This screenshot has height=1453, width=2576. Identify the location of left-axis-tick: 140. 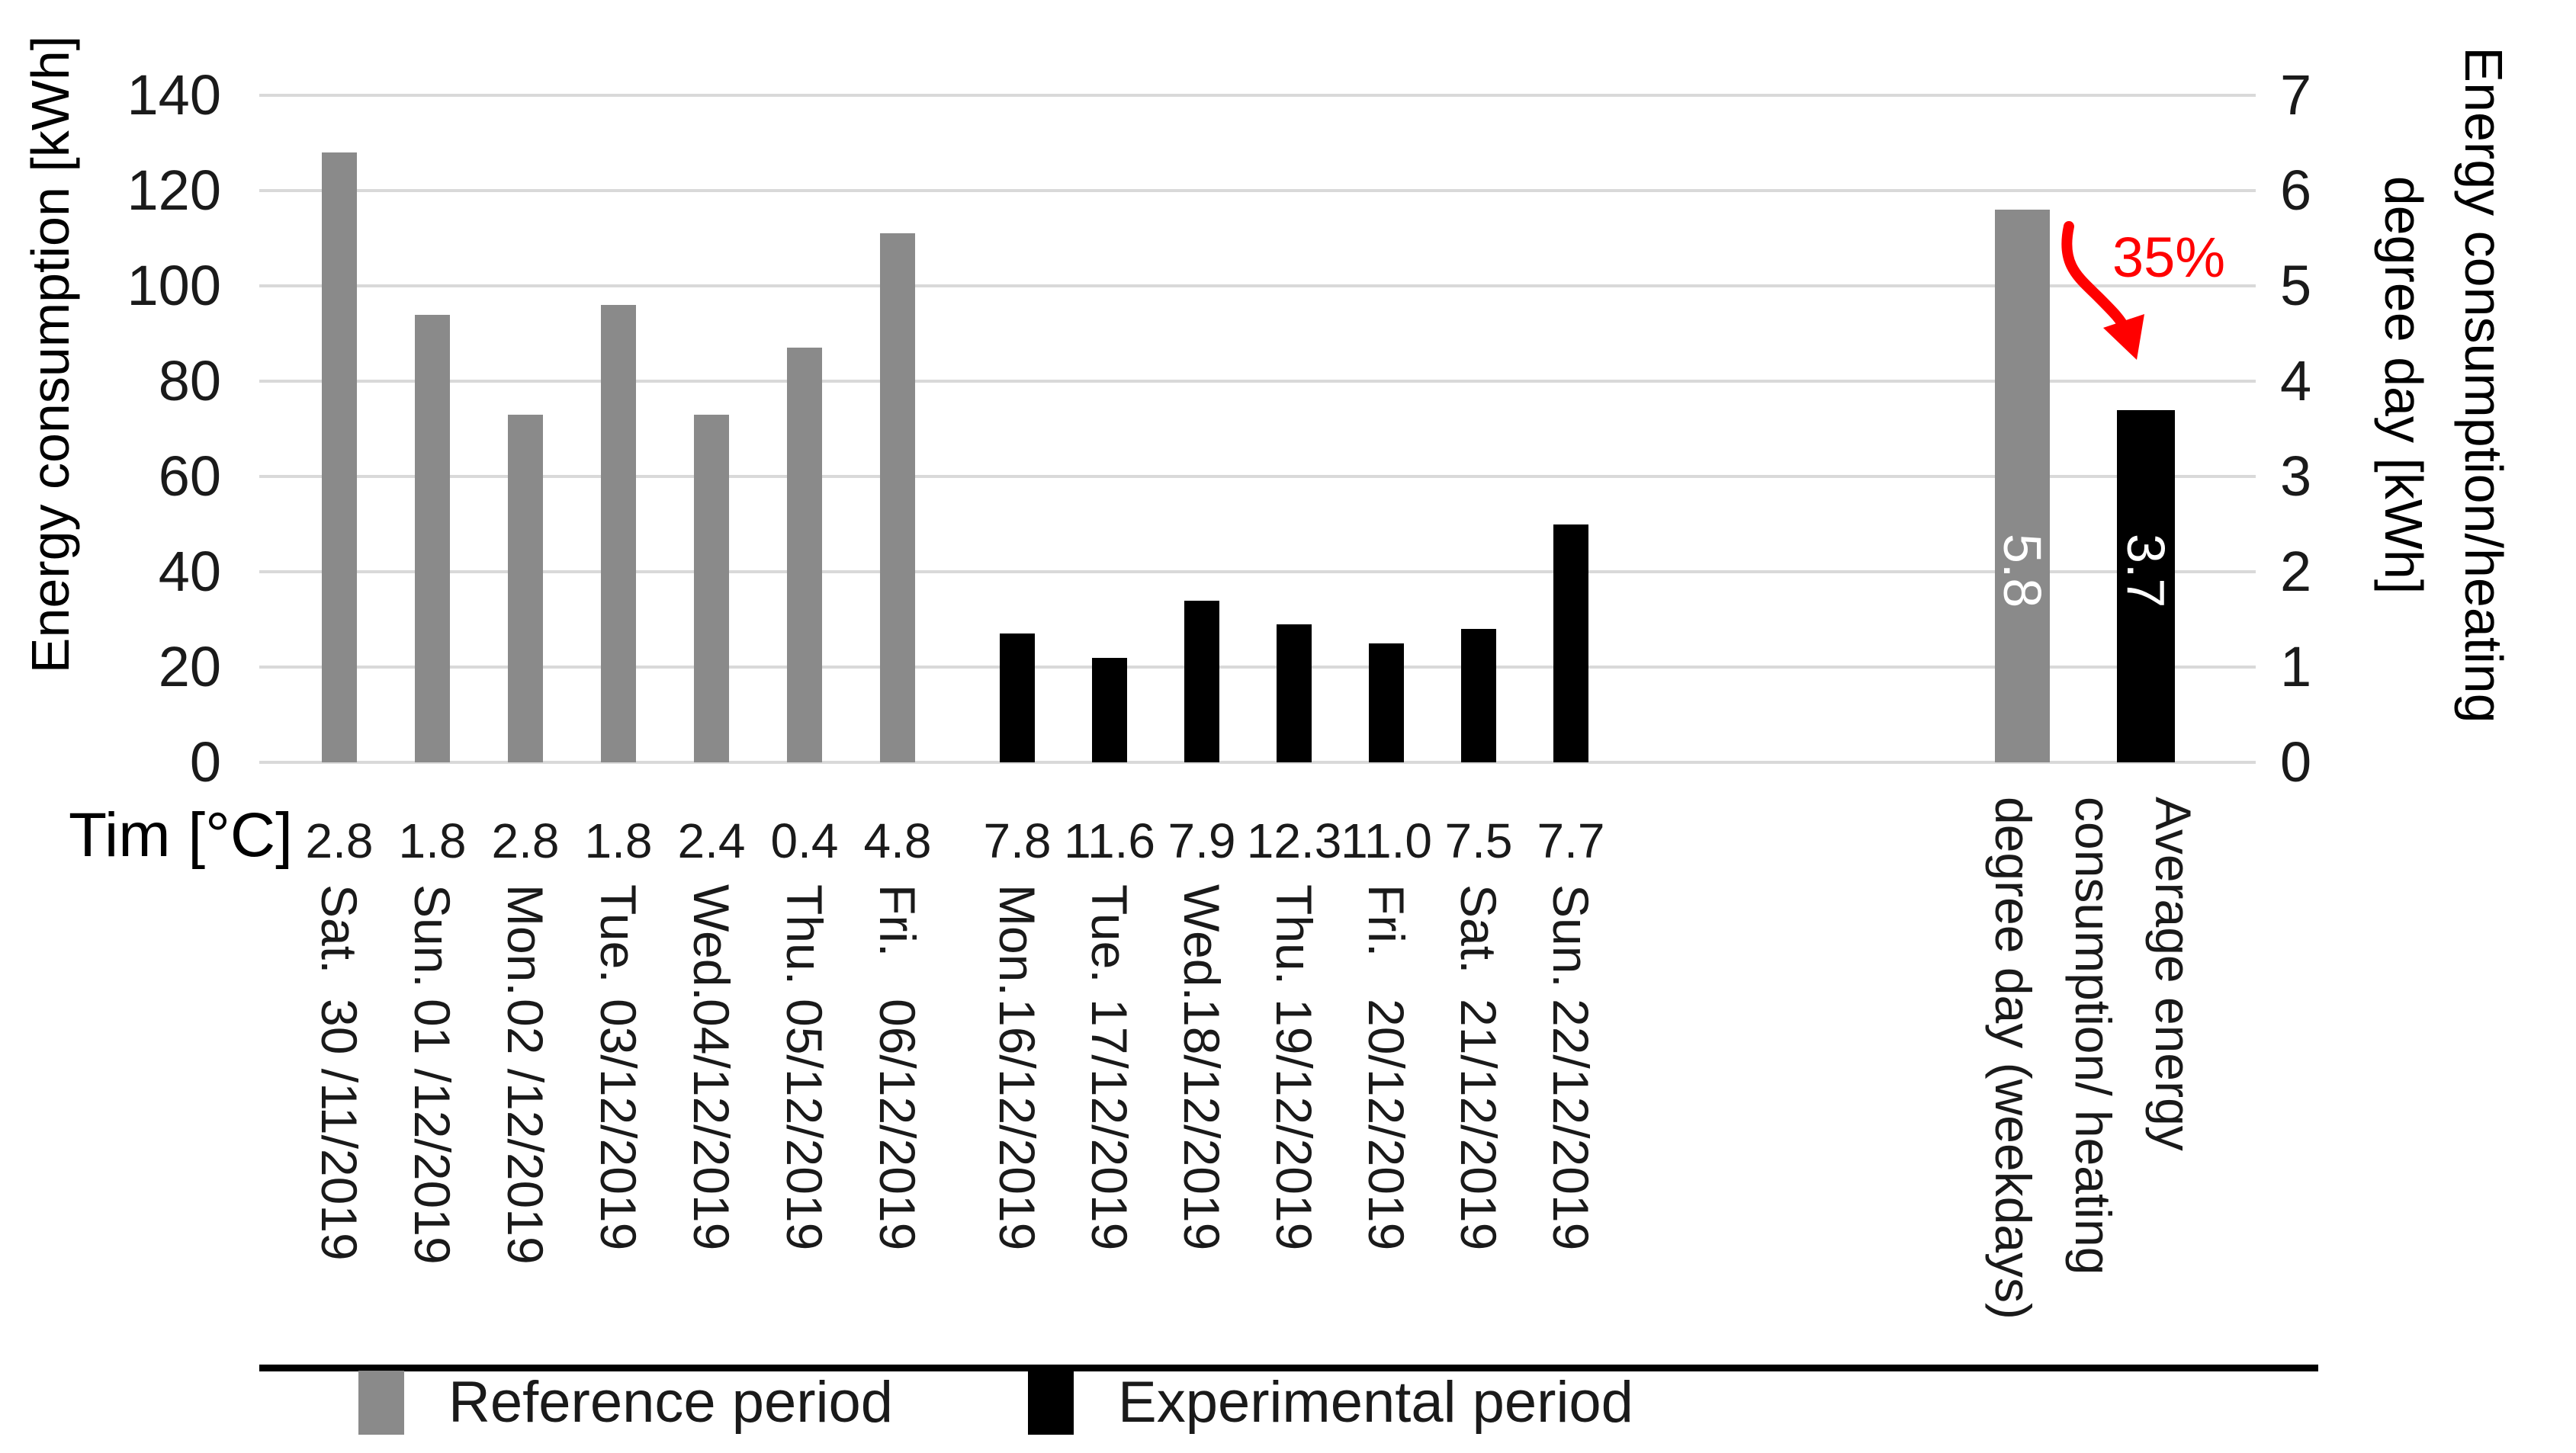
(174, 95).